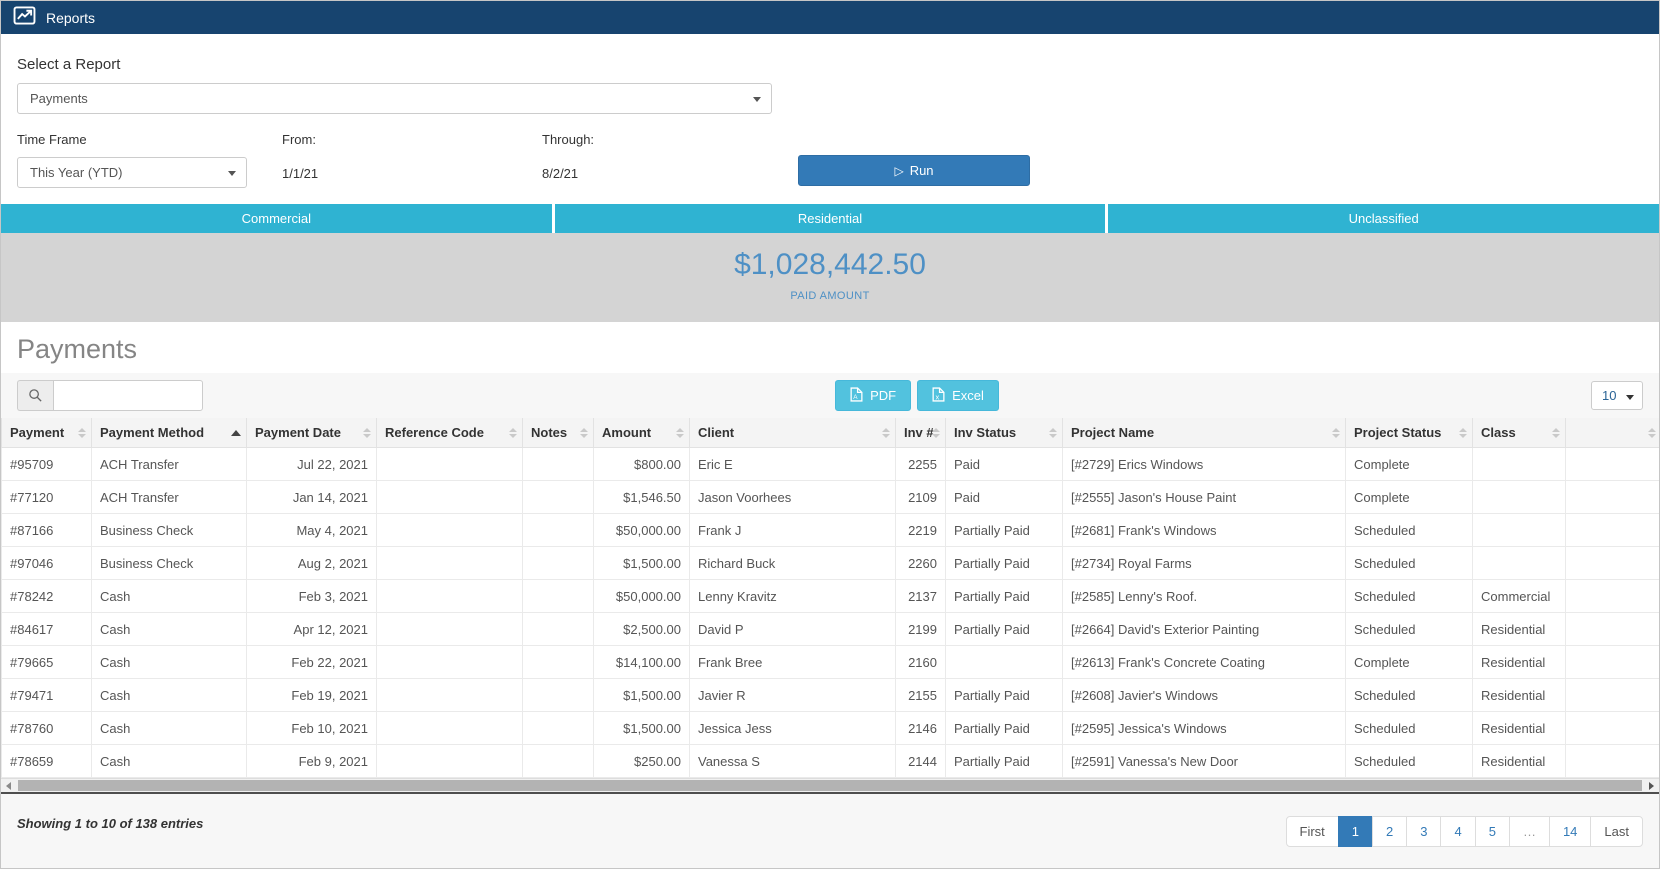 The image size is (1660, 869). I want to click on summary-band: $1,028,442.50 PAID AMOUNT, so click(830, 277).